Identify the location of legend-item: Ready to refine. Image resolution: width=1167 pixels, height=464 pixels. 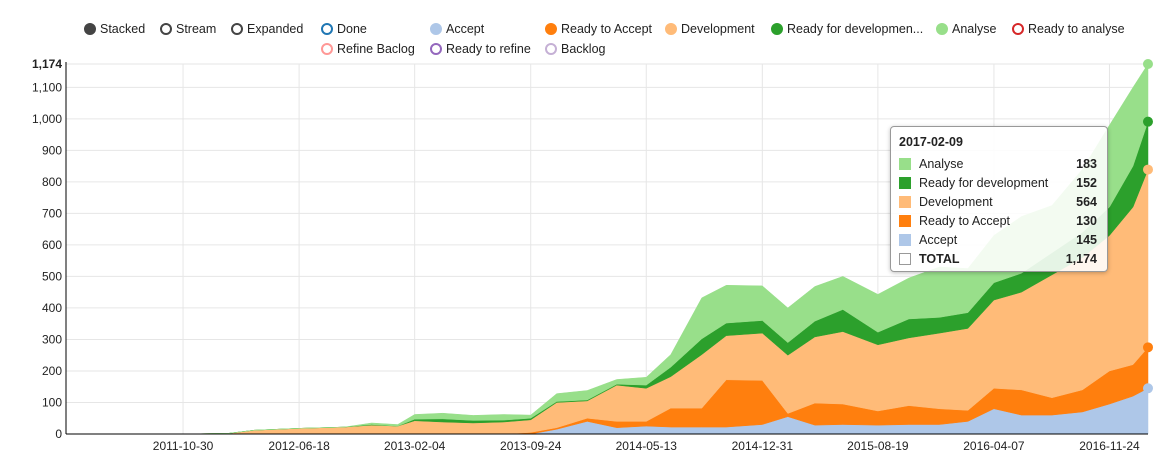
(480, 49).